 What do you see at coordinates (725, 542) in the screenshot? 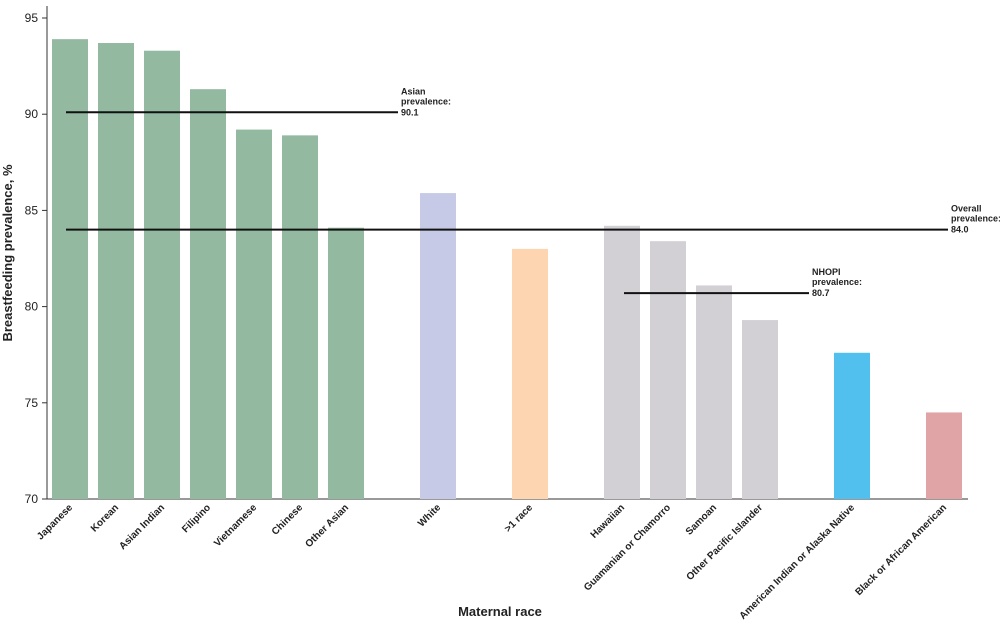
I see `x-tick-label: Other Pacific Islander` at bounding box center [725, 542].